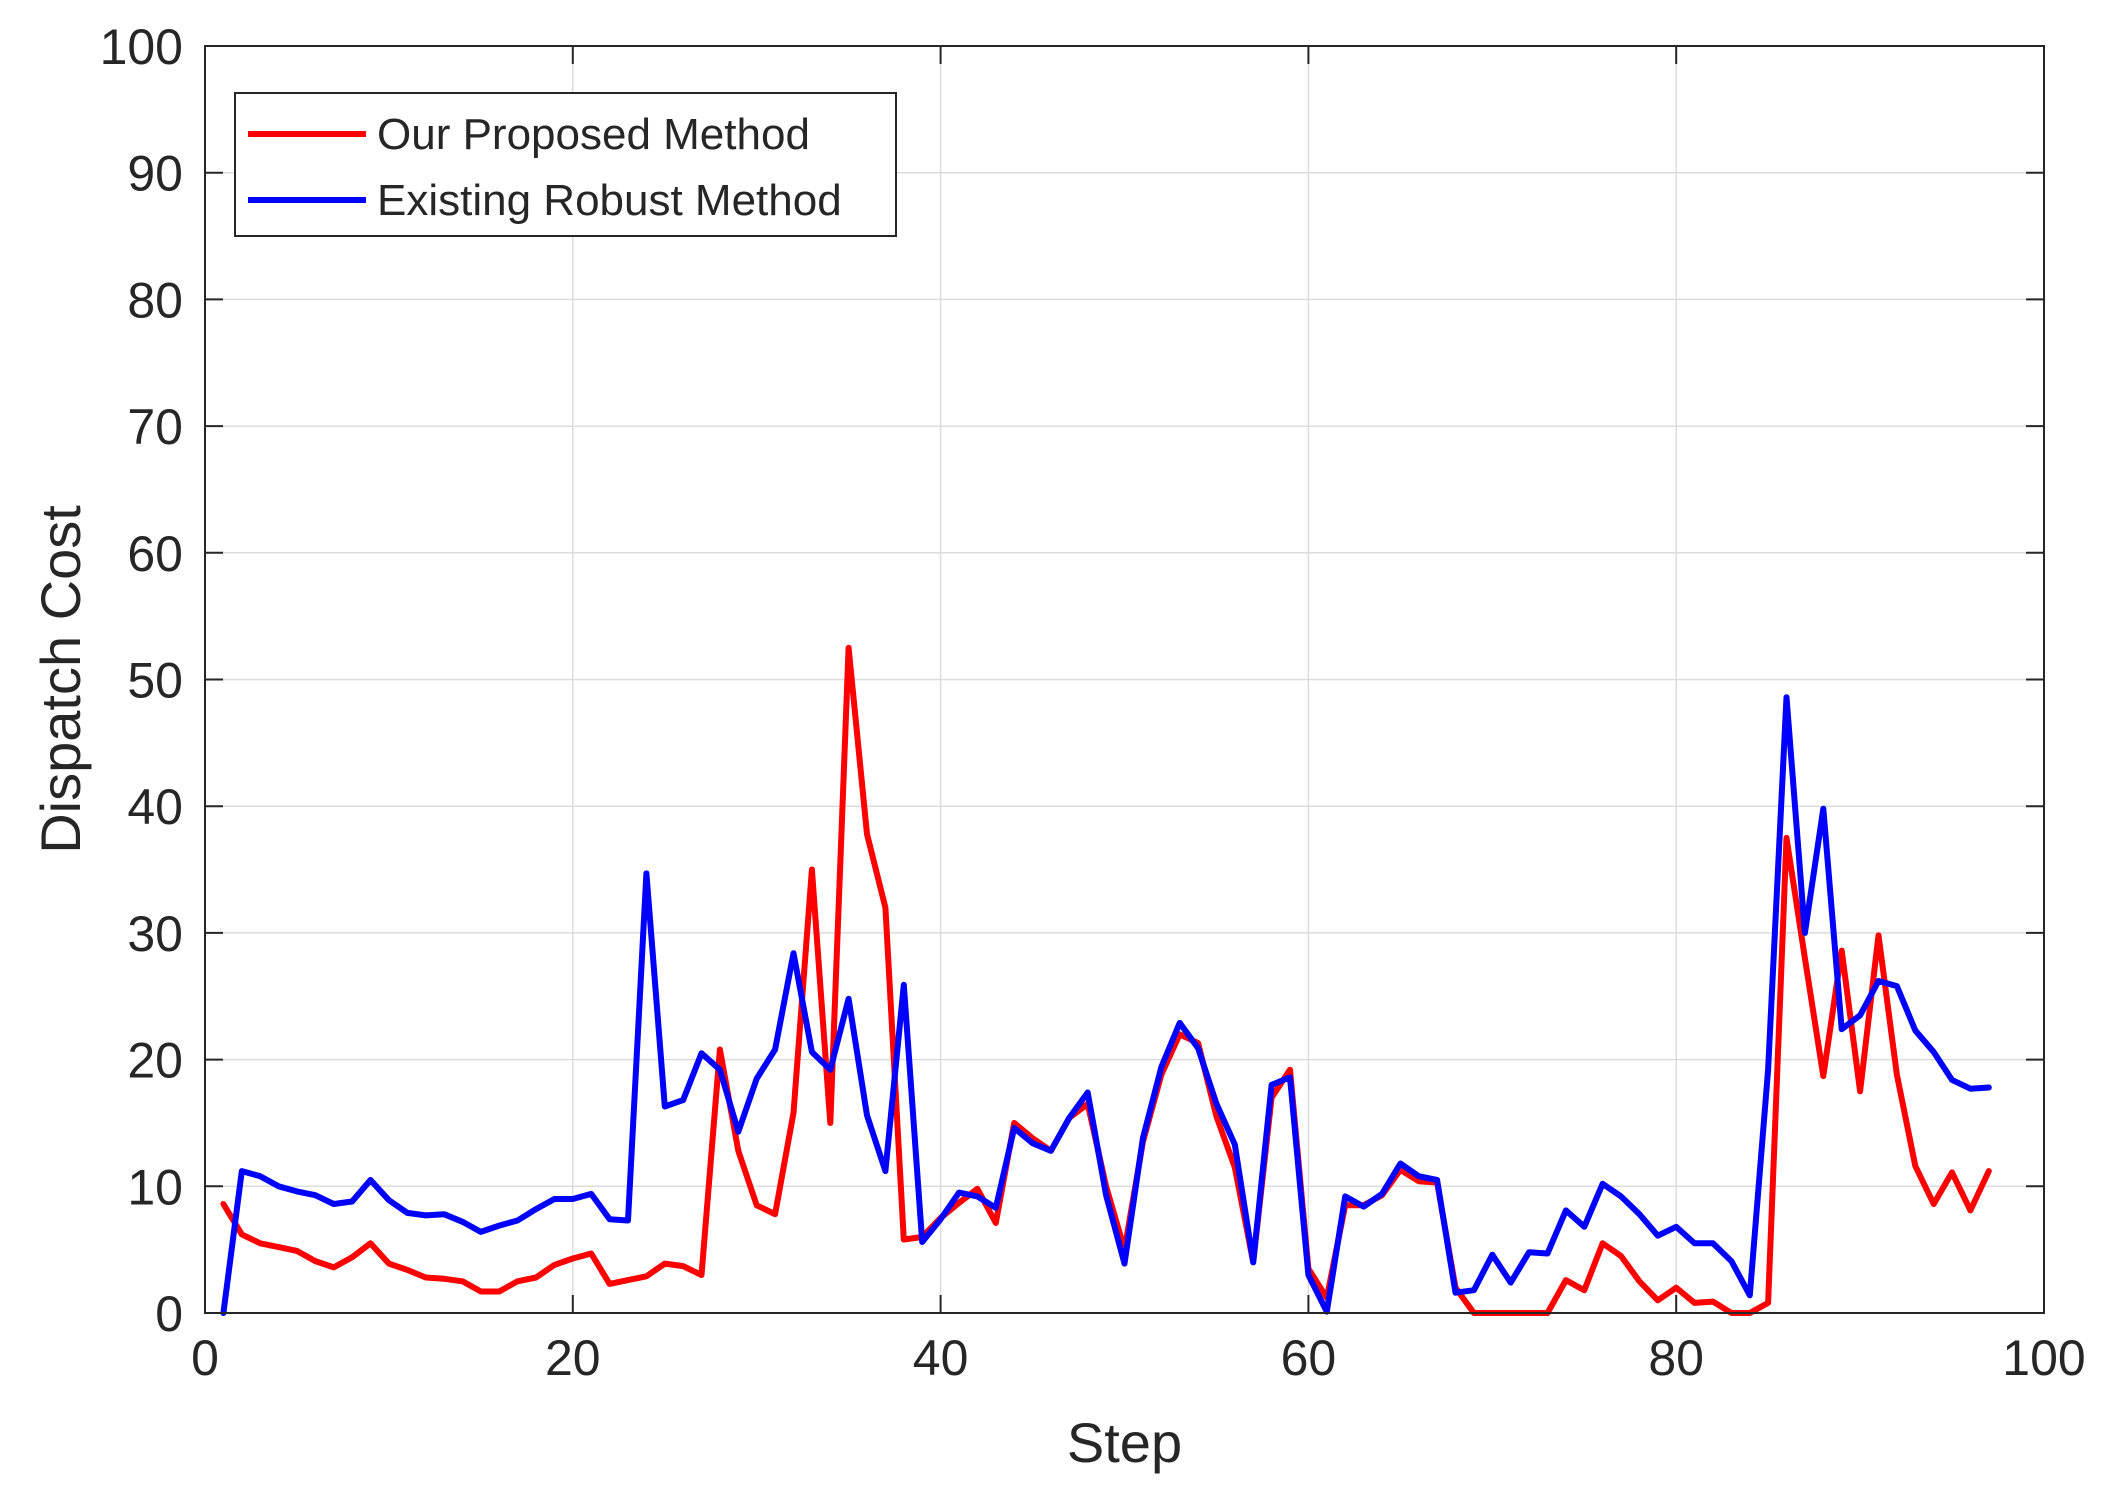  I want to click on legend-box, so click(565, 164).